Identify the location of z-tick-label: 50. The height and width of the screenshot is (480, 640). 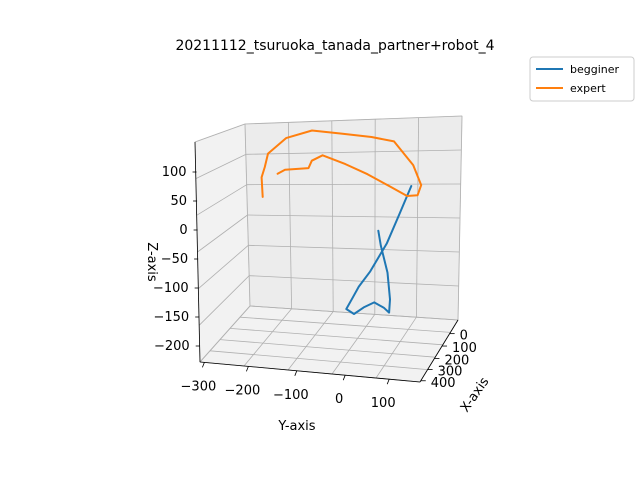
(179, 201).